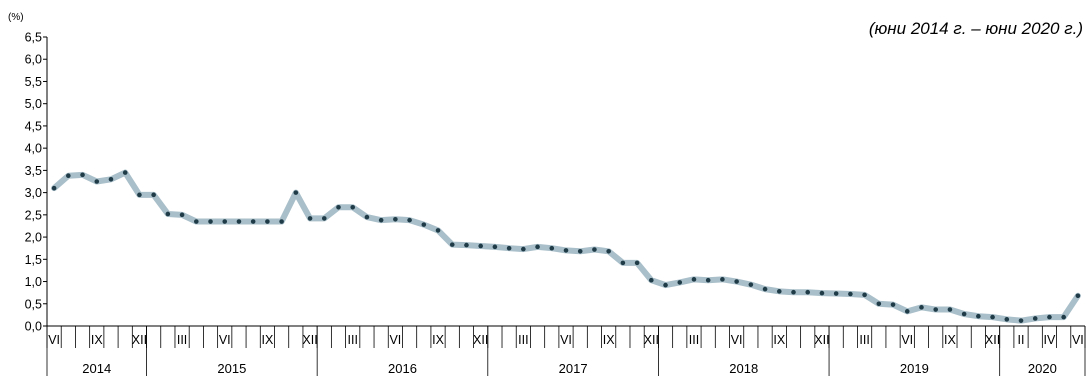  Describe the element at coordinates (33, 193) in the screenshot. I see `y-tick-label: 3,0` at that location.